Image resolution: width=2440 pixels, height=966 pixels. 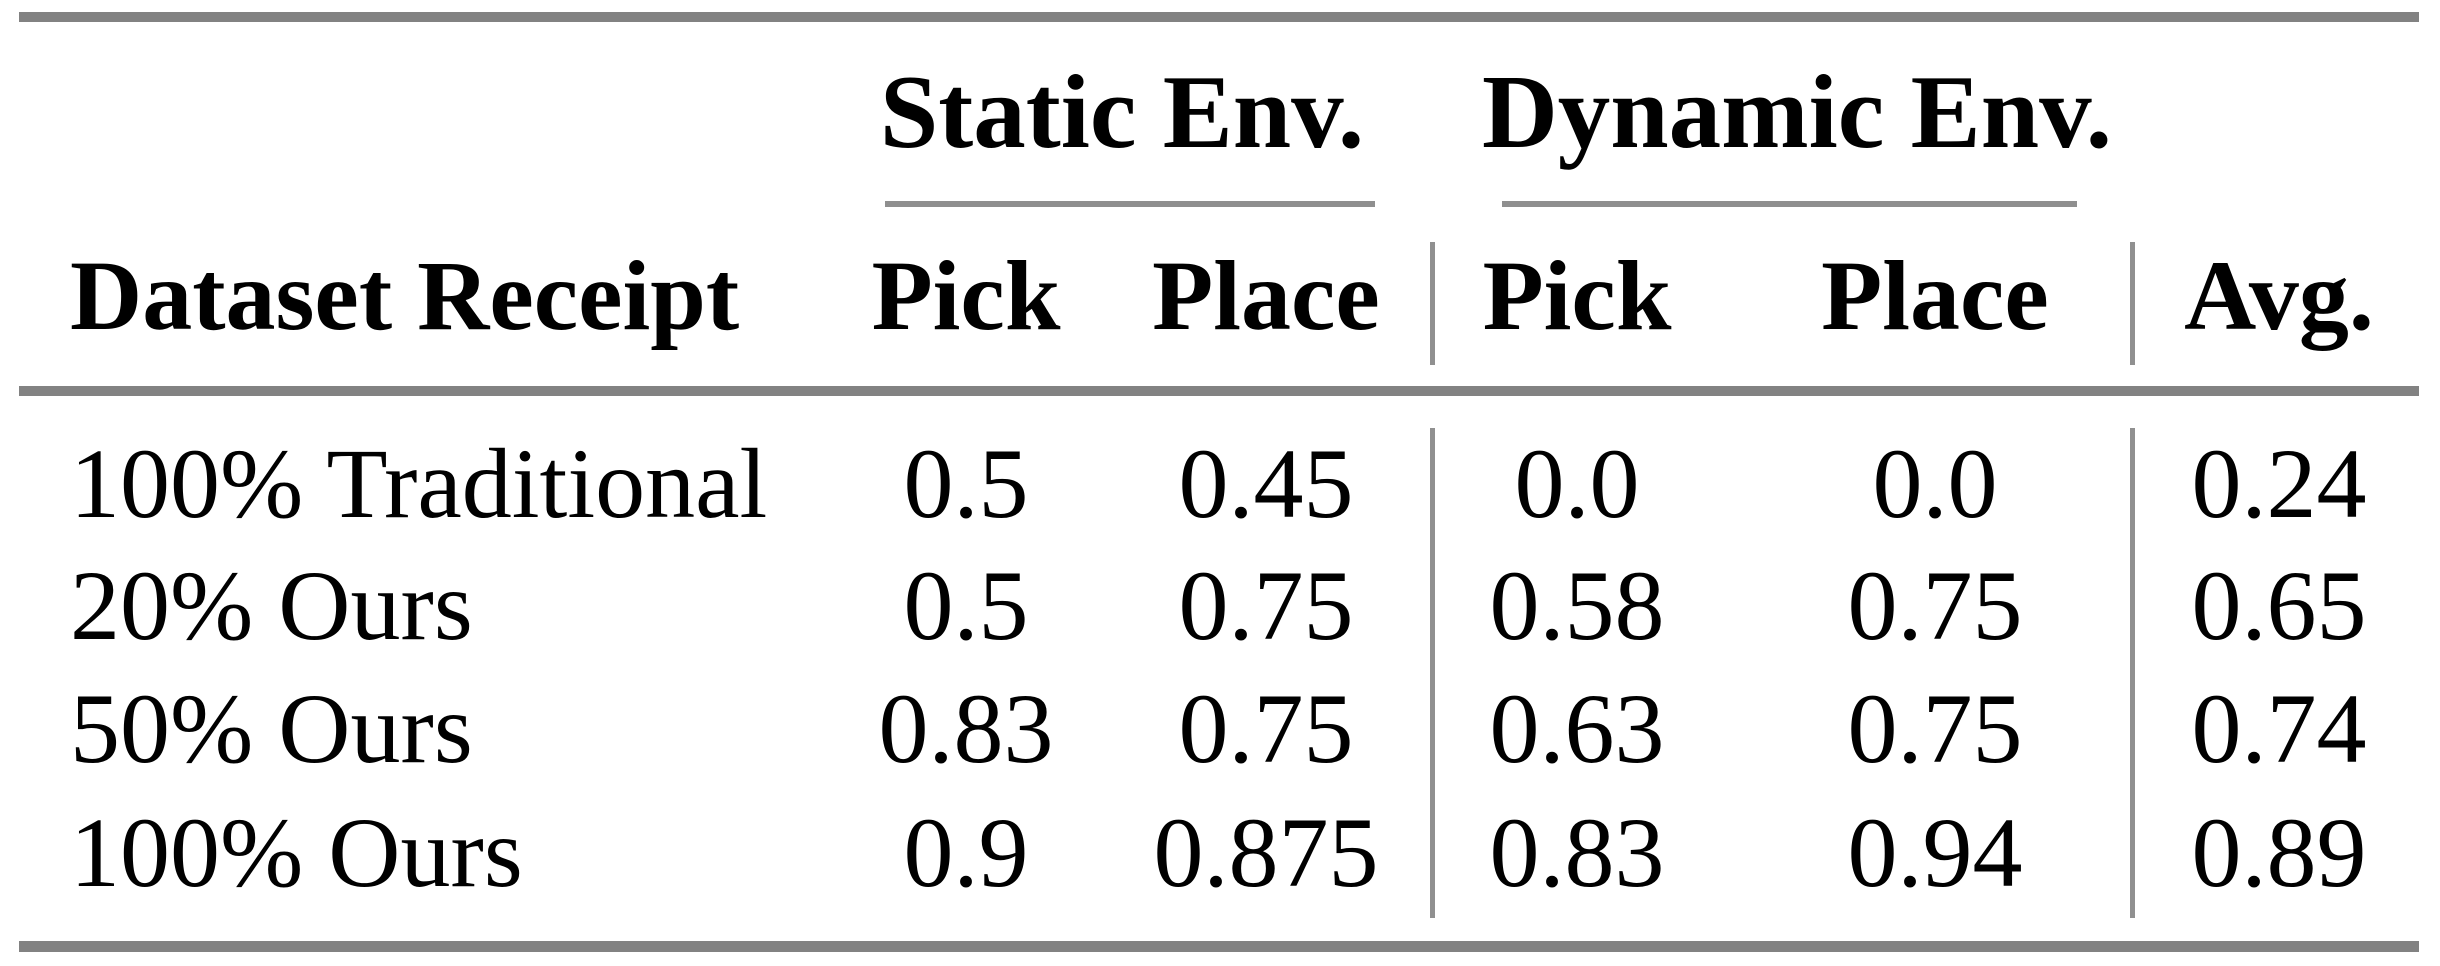 What do you see at coordinates (419, 483) in the screenshot?
I see `row-label: 100% Traditional` at bounding box center [419, 483].